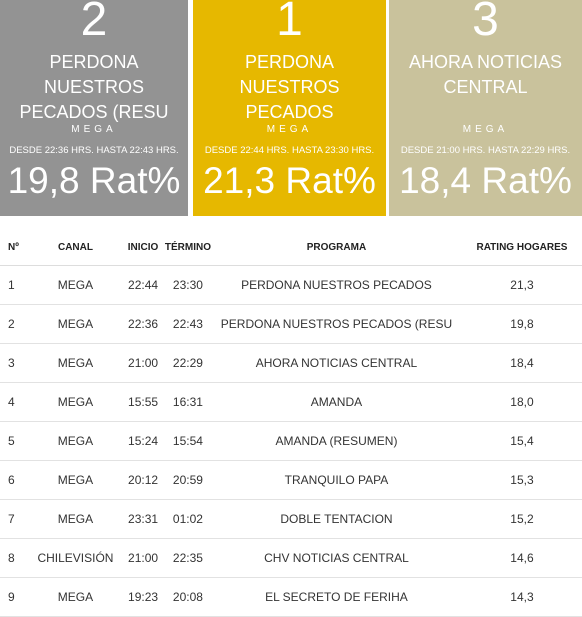 This screenshot has width=582, height=617. What do you see at coordinates (521, 597) in the screenshot?
I see `cell-rating: 14,3` at bounding box center [521, 597].